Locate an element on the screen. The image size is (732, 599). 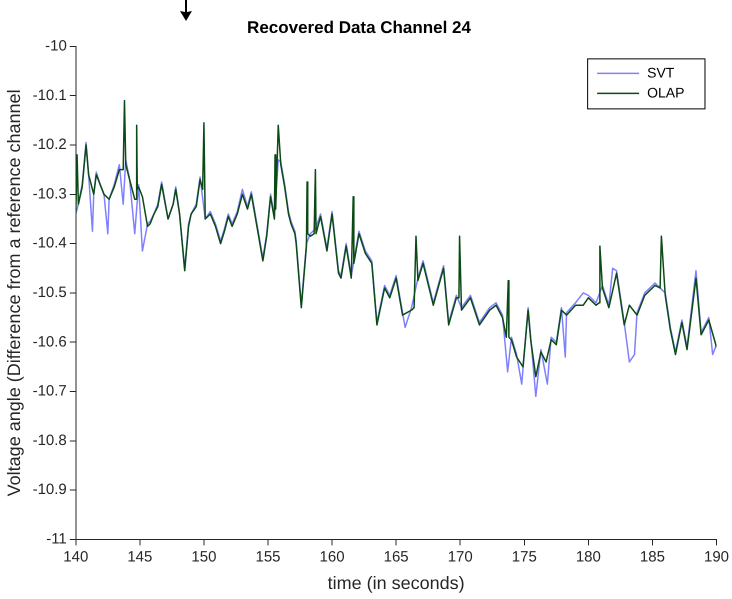
x-axis-title: time (in seconds) is located at coordinates (396, 583).